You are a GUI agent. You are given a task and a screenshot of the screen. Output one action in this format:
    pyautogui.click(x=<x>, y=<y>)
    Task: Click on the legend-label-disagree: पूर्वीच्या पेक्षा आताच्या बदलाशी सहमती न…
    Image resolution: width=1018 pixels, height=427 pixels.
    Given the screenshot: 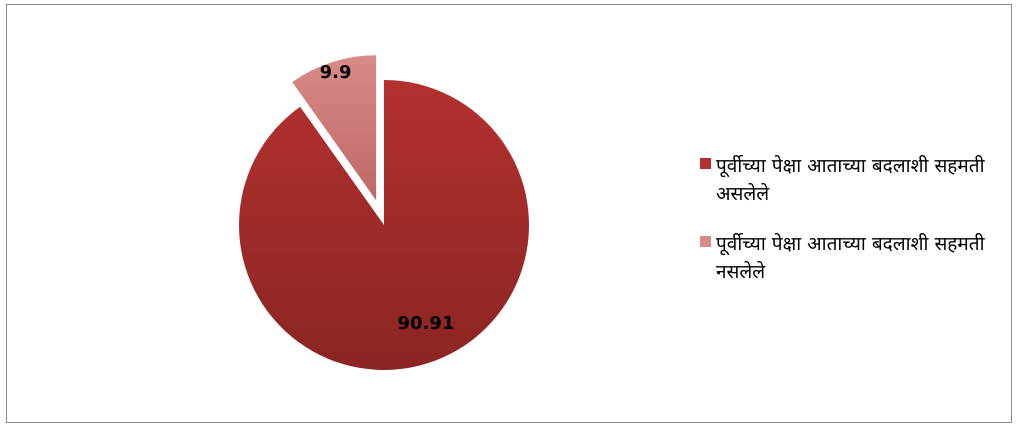 What is the action you would take?
    pyautogui.click(x=850, y=258)
    